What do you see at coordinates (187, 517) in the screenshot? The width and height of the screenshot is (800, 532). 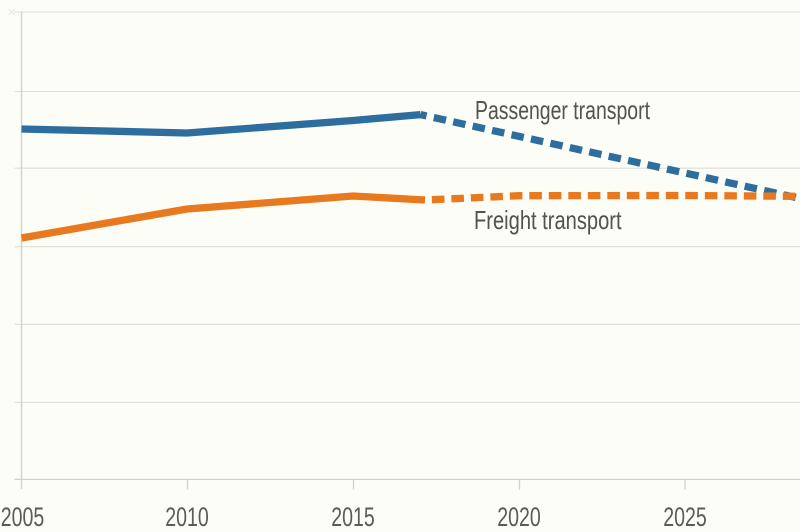 I see `svg-text: 2010` at bounding box center [187, 517].